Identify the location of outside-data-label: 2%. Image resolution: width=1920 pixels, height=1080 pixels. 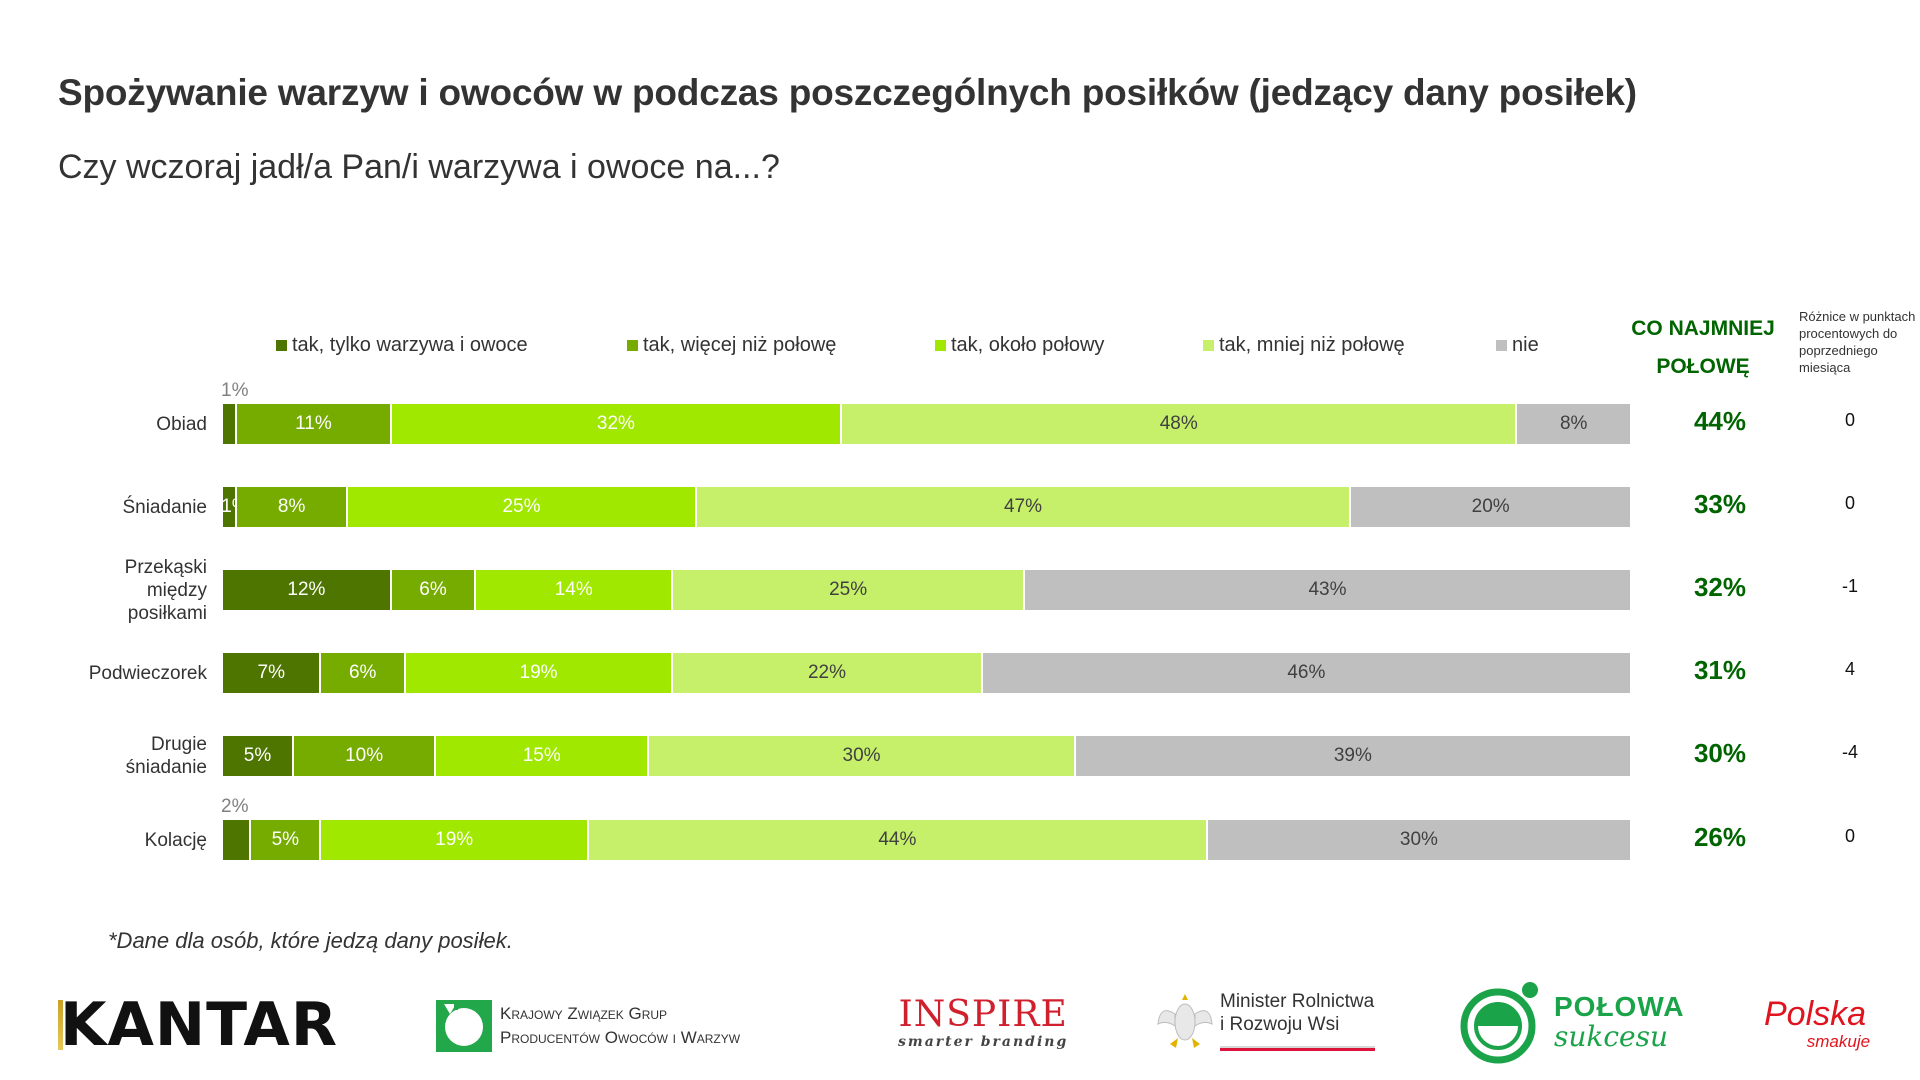
(235, 806).